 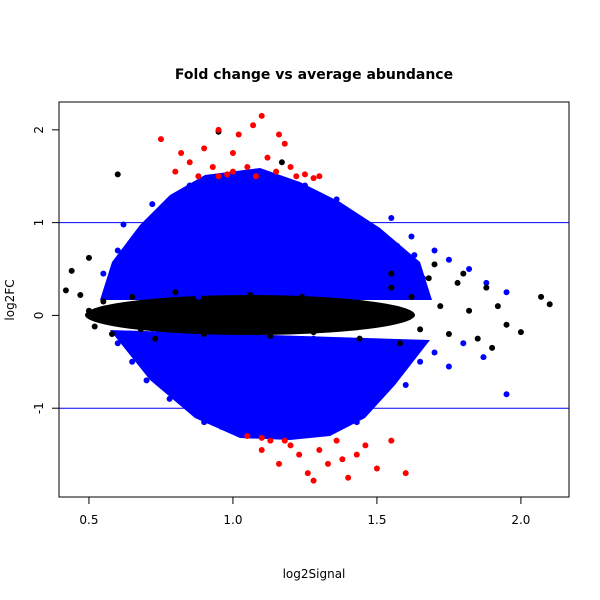 I want to click on x-axis-label: log2Signal, so click(x=314, y=574).